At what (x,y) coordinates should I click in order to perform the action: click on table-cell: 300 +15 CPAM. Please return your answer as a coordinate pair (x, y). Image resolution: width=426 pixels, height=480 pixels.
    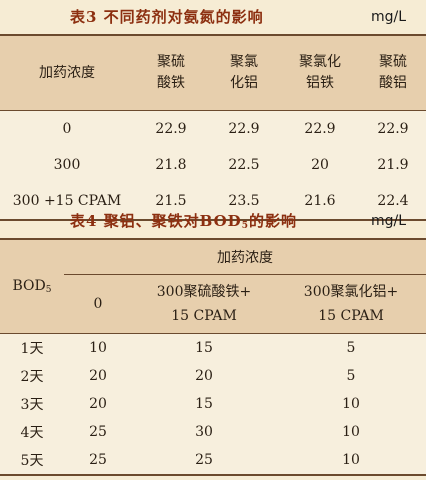
    Looking at the image, I should click on (67, 201).